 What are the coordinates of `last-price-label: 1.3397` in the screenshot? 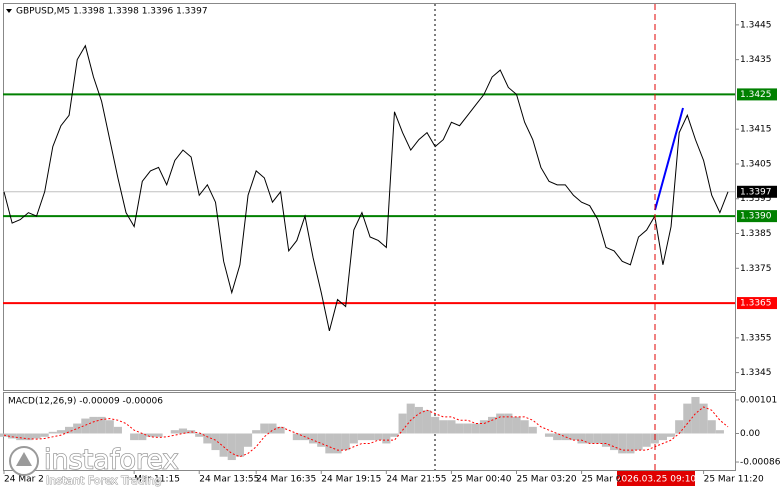 It's located at (756, 192).